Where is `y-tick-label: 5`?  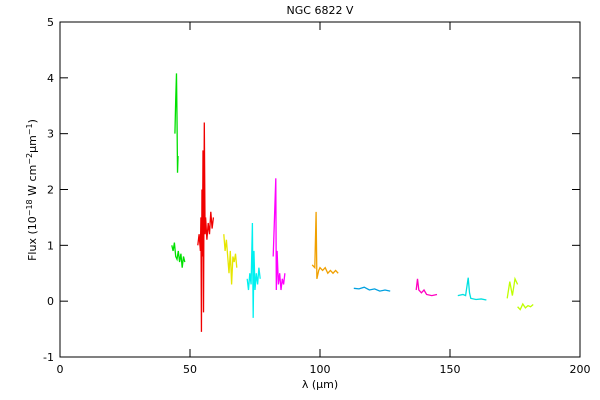
y-tick-label: 5 is located at coordinates (50, 22).